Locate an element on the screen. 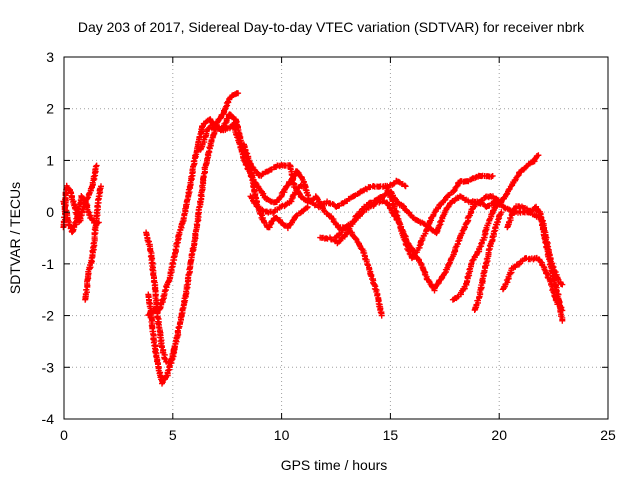 Image resolution: width=640 pixels, height=480 pixels. y-tick-label: 0 is located at coordinates (50, 212).